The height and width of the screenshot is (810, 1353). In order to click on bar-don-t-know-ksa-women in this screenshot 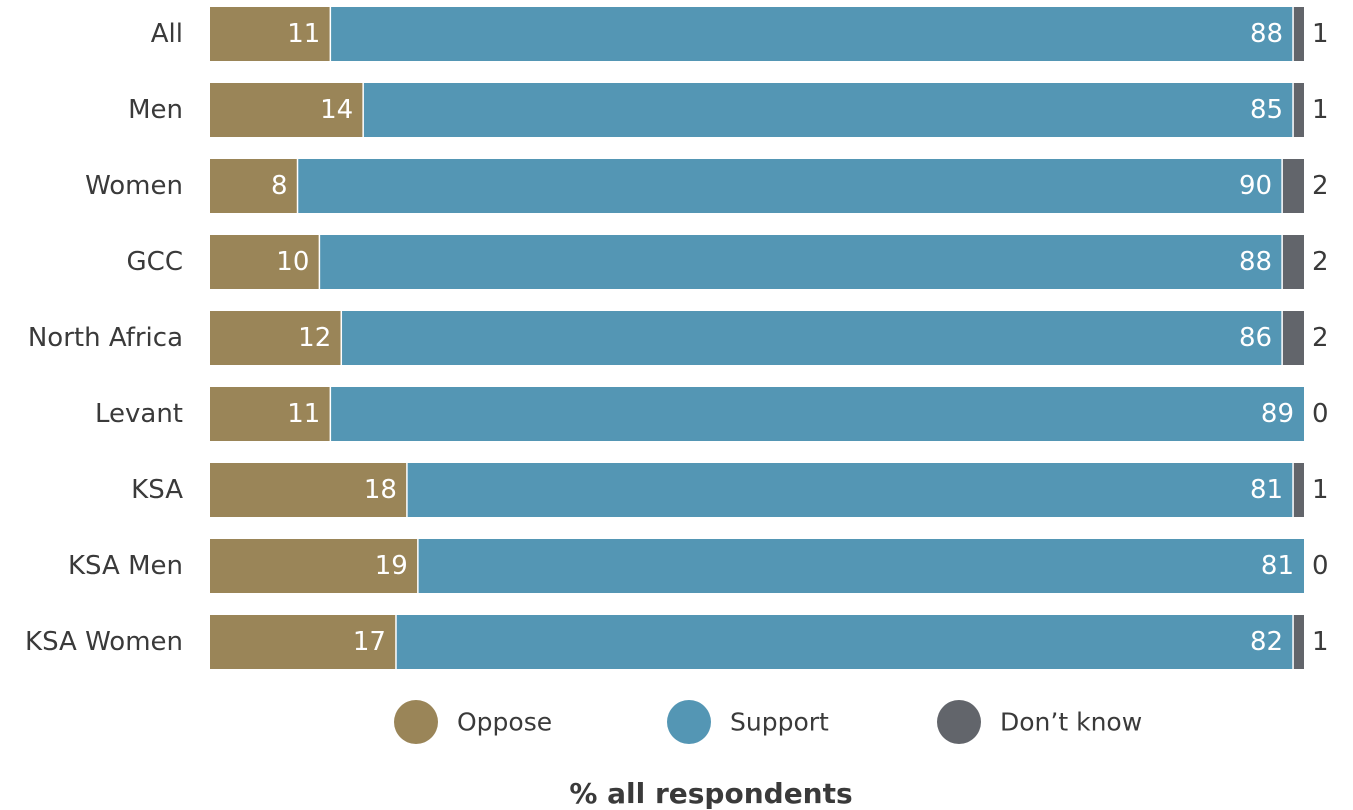, I will do `click(1298, 642)`.